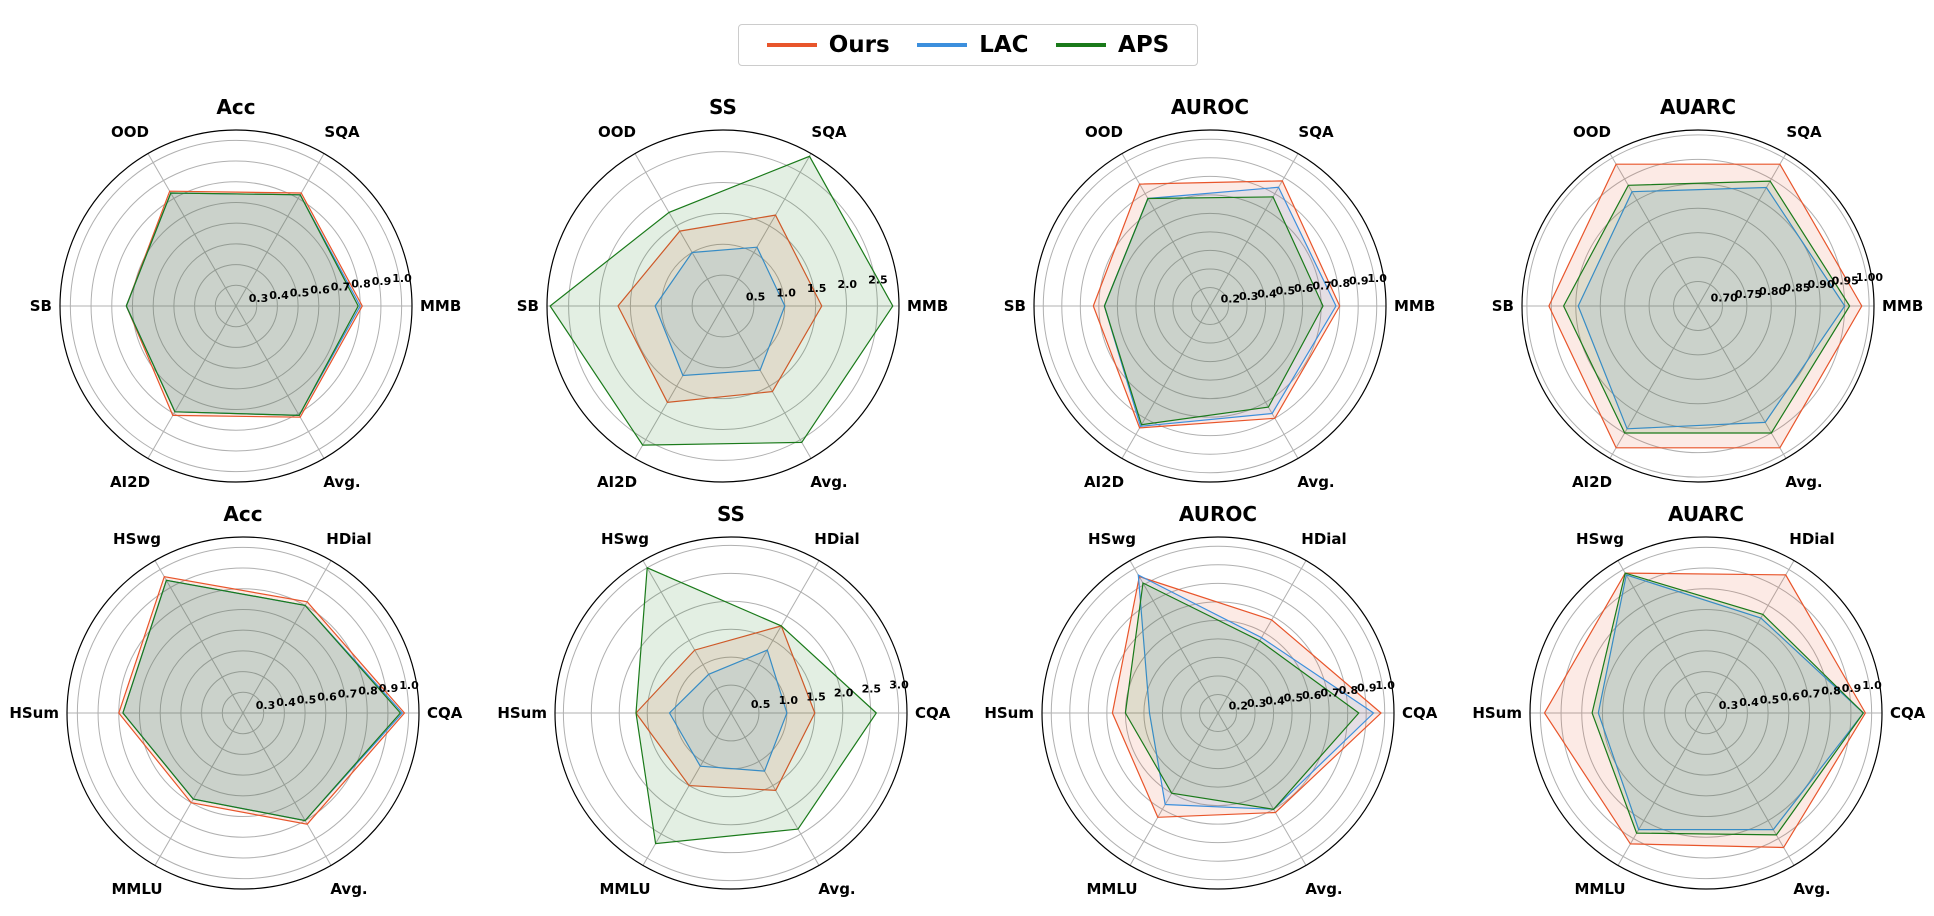  Describe the element at coordinates (1503, 306) in the screenshot. I see `axis-label-sb: SB` at that location.